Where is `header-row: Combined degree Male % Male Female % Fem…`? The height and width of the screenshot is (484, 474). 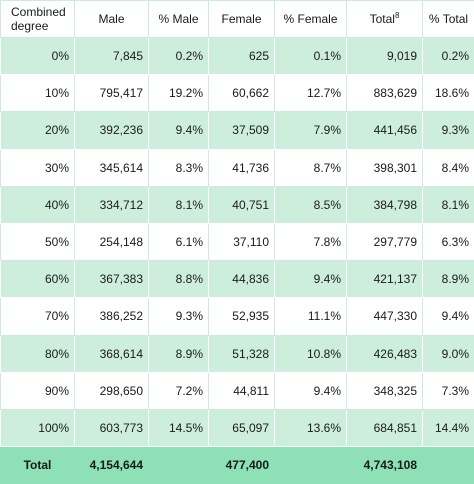
header-row: Combined degree Male % Male Female % Fem… is located at coordinates (237, 19).